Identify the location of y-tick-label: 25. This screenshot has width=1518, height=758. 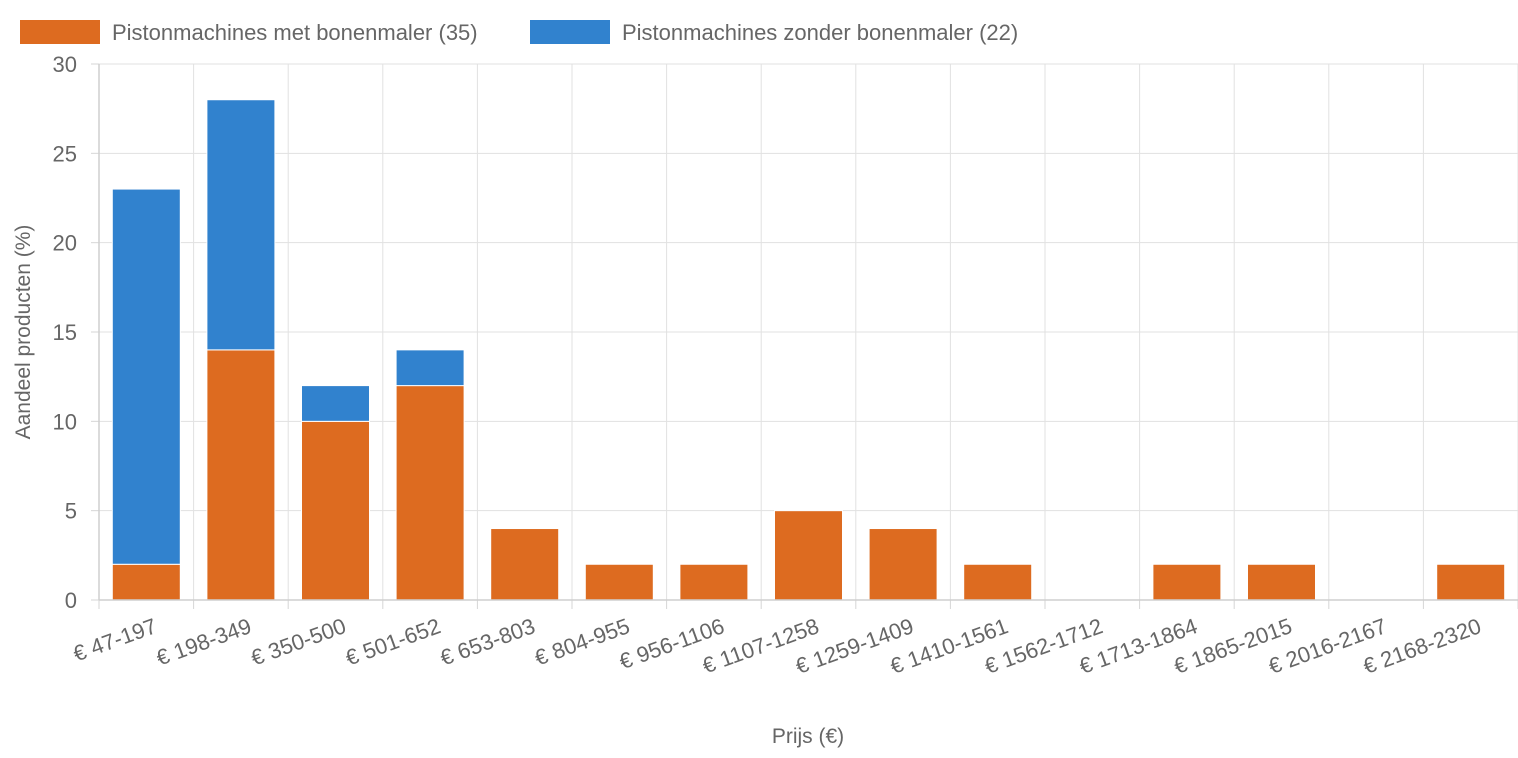
(65, 153).